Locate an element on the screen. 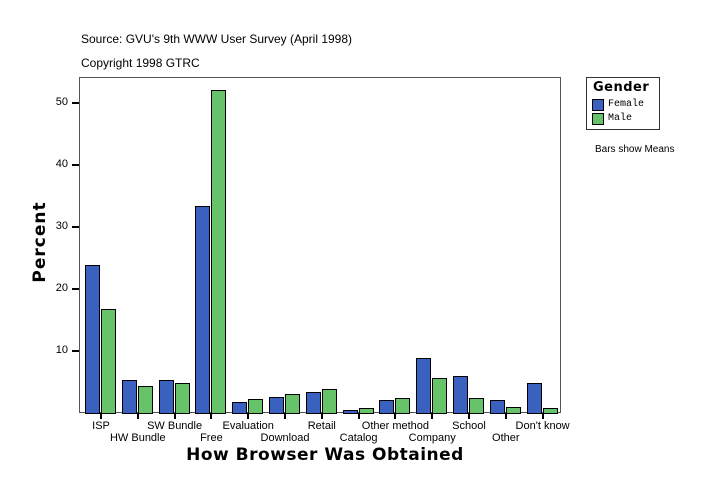 This screenshot has width=724, height=502. legend-title: Gender is located at coordinates (621, 87).